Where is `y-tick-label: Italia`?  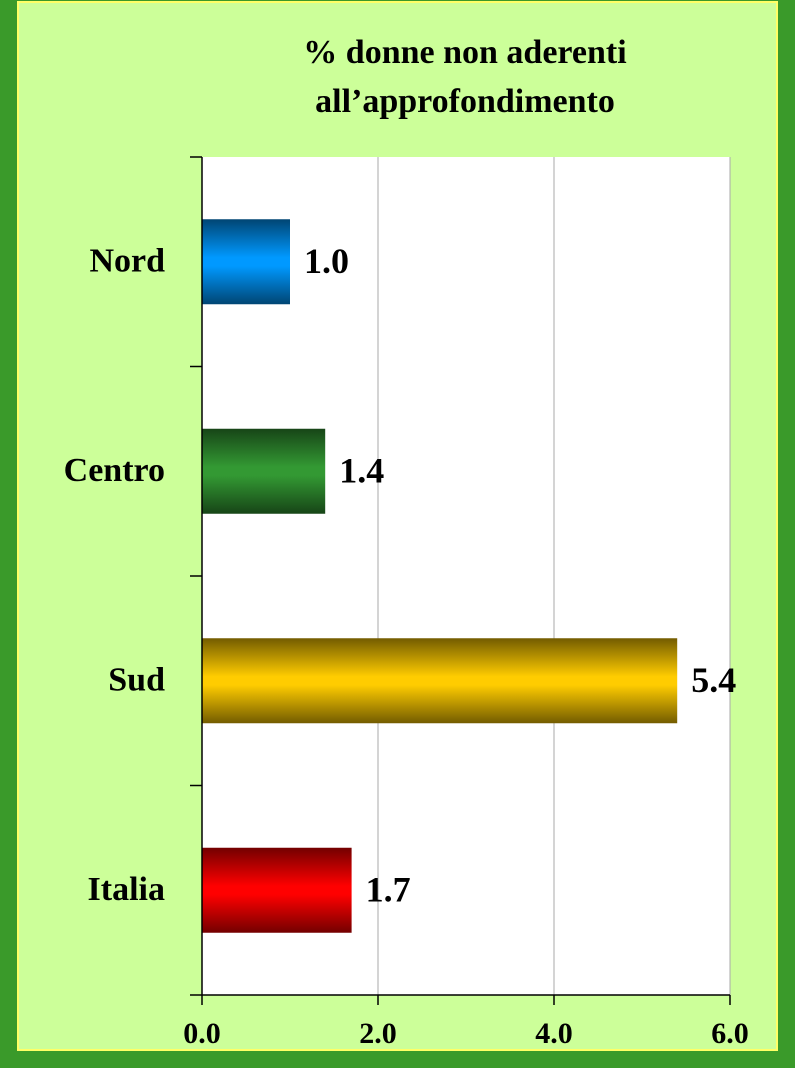 y-tick-label: Italia is located at coordinates (126, 889).